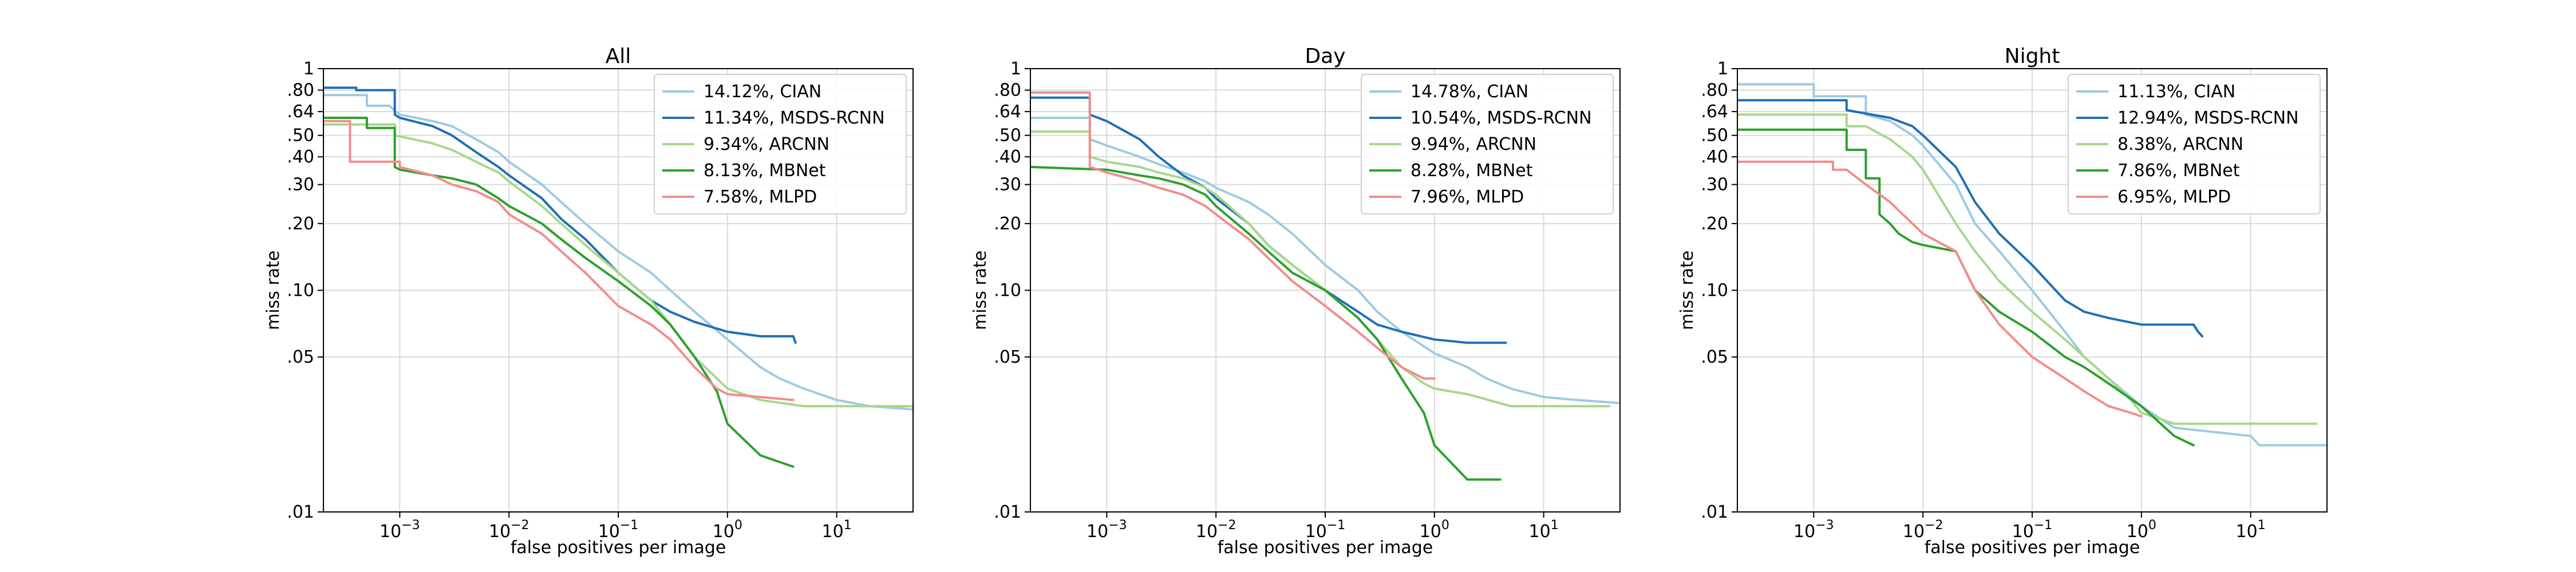  What do you see at coordinates (2176, 92) in the screenshot?
I see `legend-entry: 11.13%, CIAN` at bounding box center [2176, 92].